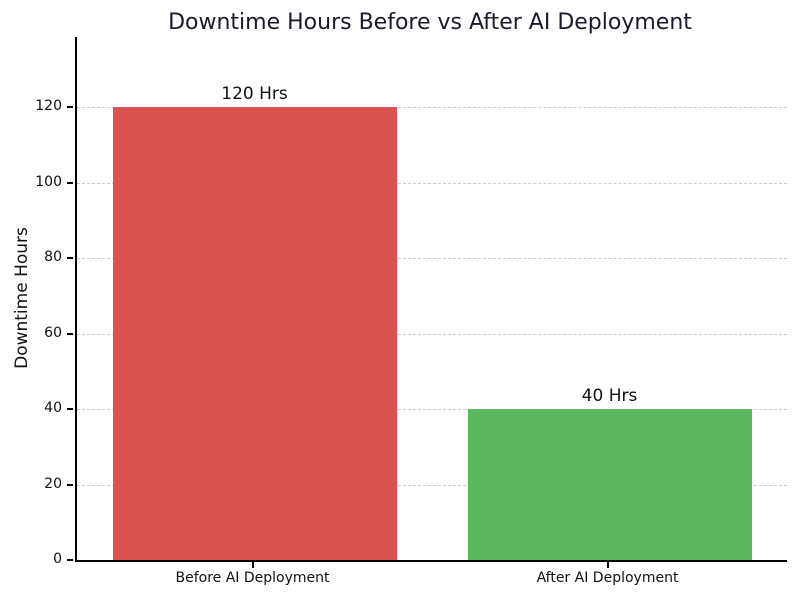 This screenshot has height=600, width=800. What do you see at coordinates (252, 578) in the screenshot?
I see `x-tick-label: Before AI Deployment` at bounding box center [252, 578].